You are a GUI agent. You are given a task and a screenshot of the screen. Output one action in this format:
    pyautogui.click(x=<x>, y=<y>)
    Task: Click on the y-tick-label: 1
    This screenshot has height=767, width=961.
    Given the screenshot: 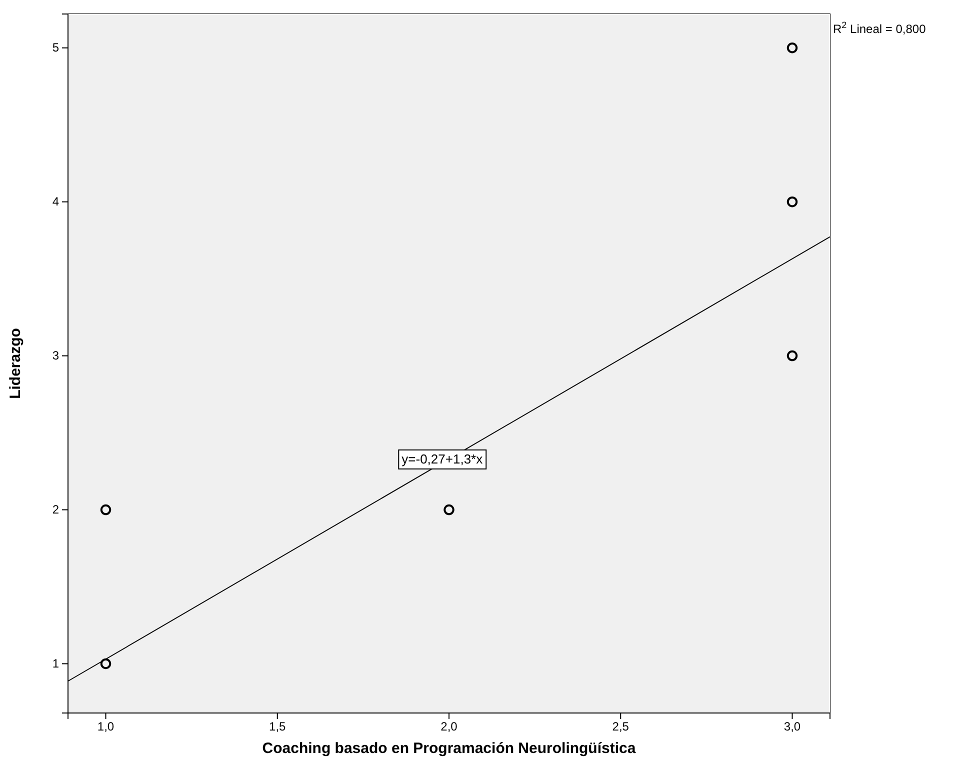 What is the action you would take?
    pyautogui.click(x=56, y=663)
    